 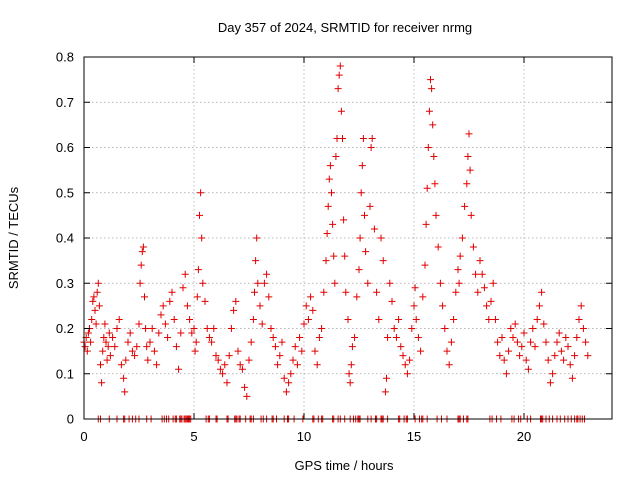 I want to click on y-tick-label: 0.7, so click(x=65, y=102).